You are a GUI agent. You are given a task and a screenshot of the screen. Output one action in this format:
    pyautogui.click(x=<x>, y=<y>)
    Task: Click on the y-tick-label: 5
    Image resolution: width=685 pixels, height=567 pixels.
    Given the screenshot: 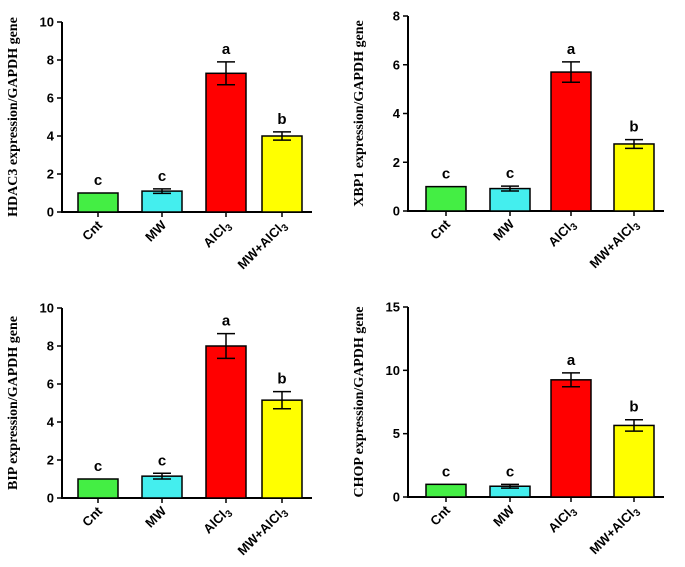 What is the action you would take?
    pyautogui.click(x=396, y=433)
    